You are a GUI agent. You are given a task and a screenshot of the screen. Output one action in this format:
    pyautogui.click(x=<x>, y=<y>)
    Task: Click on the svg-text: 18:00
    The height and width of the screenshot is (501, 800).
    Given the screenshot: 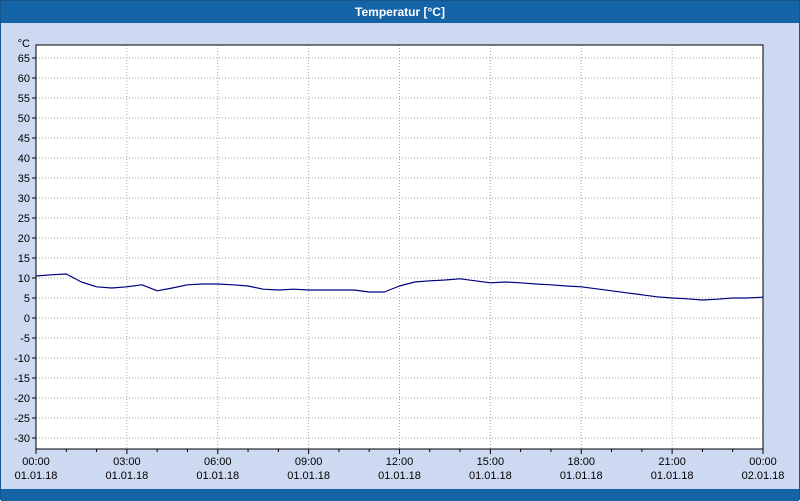 What is the action you would take?
    pyautogui.click(x=581, y=462)
    